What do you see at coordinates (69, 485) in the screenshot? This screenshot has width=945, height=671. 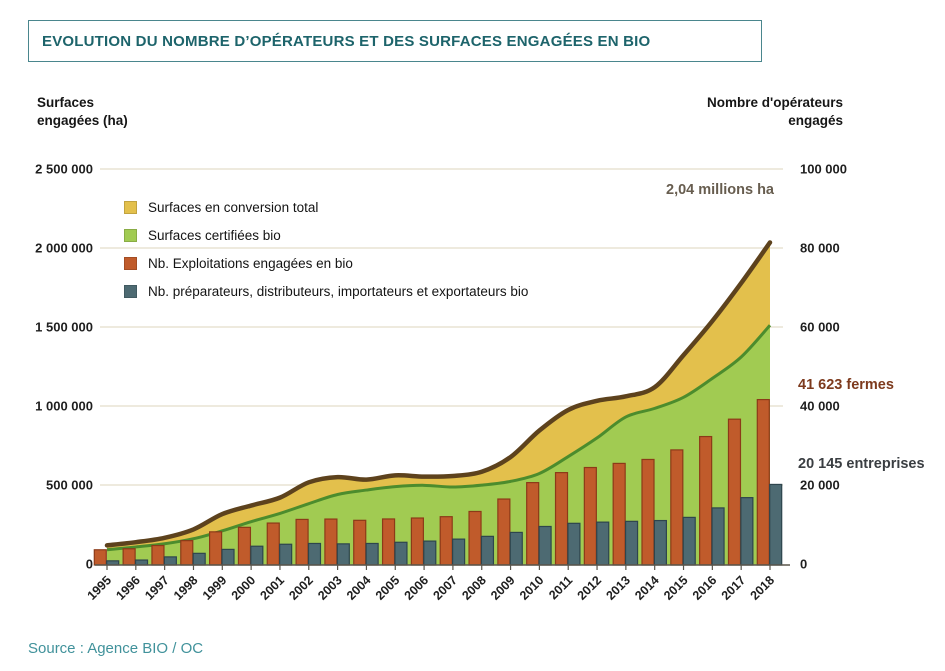 I see `left-tick-1: 500 000` at bounding box center [69, 485].